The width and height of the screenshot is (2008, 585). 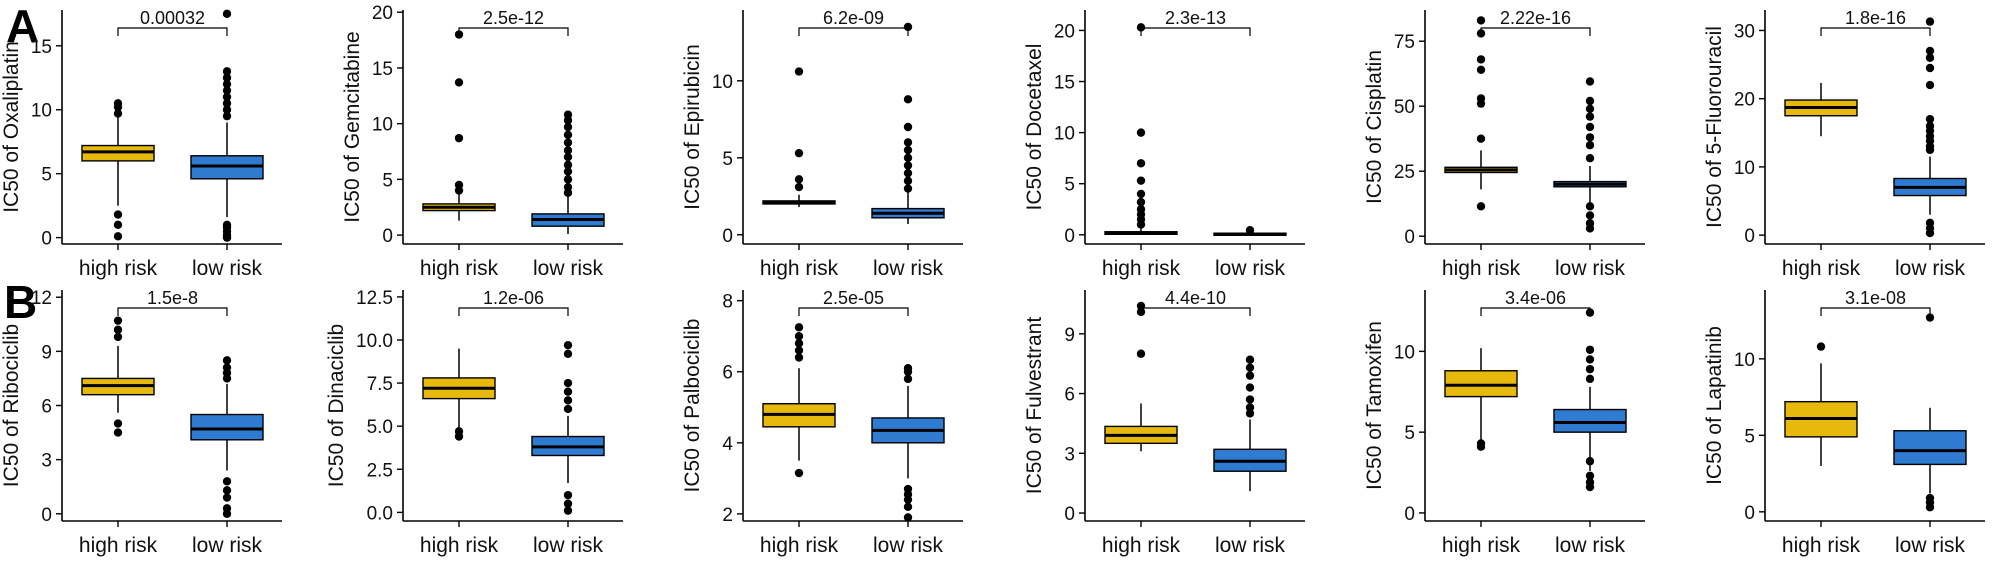 What do you see at coordinates (1374, 405) in the screenshot?
I see `y-axis-title: IC50 of Tamoxifen` at bounding box center [1374, 405].